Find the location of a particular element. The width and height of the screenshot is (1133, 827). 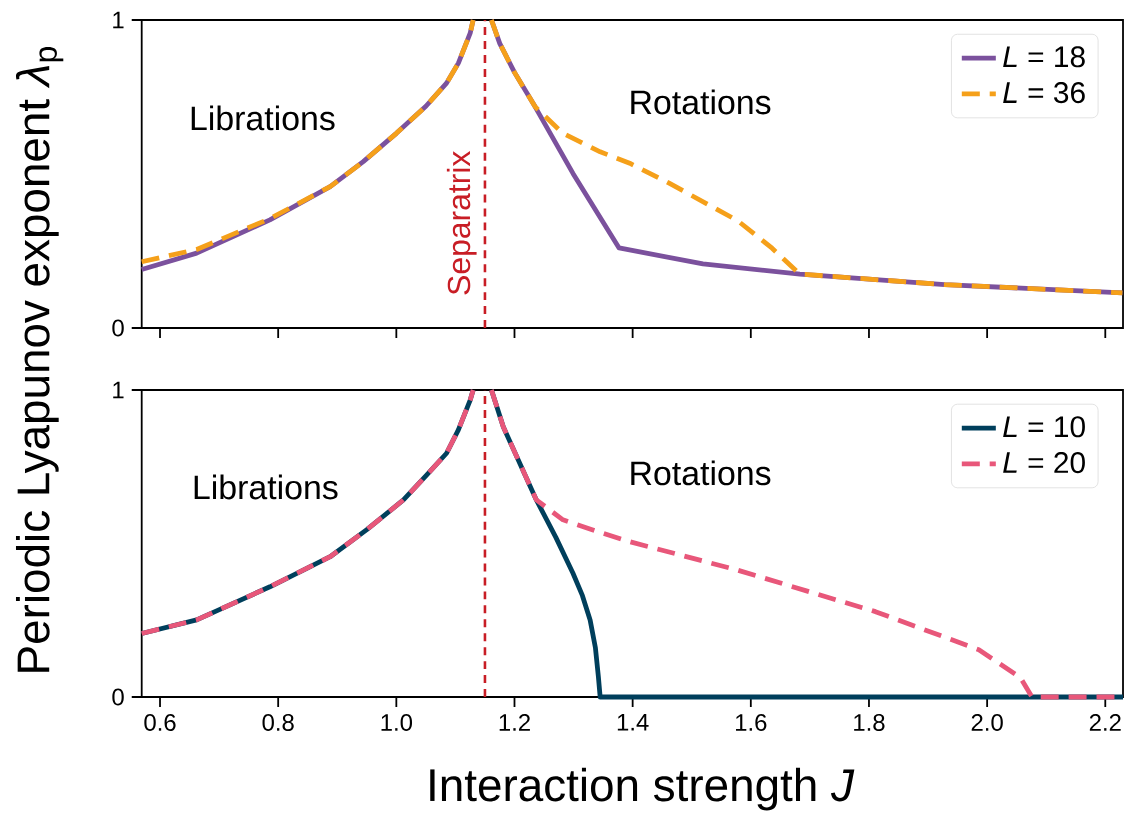

x-tick-label: 1.6 is located at coordinates (751, 722).